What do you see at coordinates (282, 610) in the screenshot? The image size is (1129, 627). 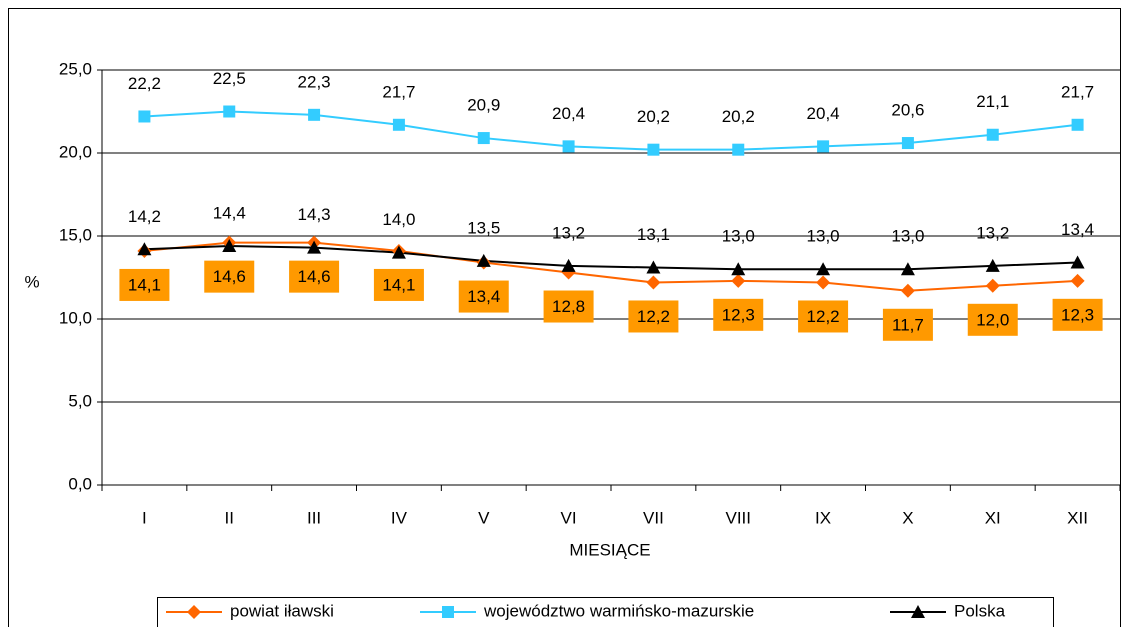 I see `legend-label: powiat iławski` at bounding box center [282, 610].